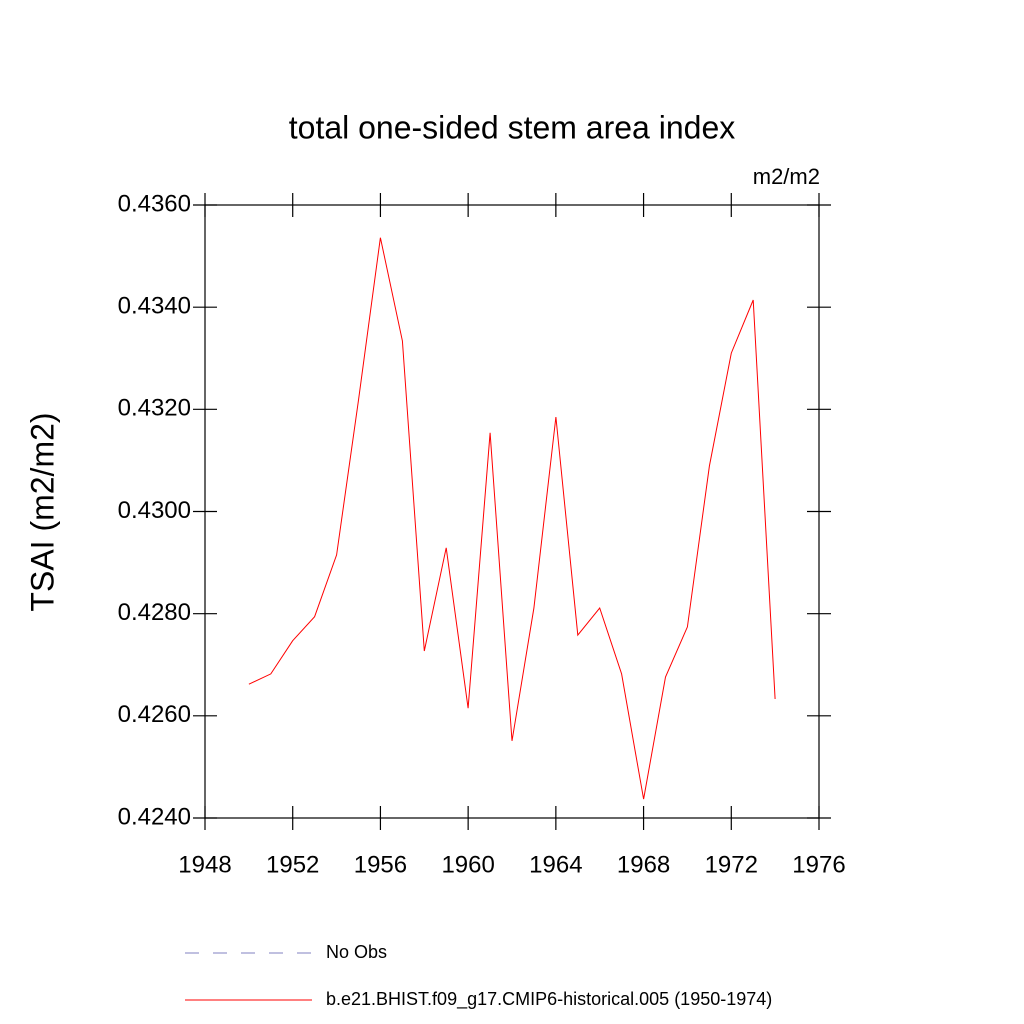 This screenshot has height=1024, width=1024. Describe the element at coordinates (356, 952) in the screenshot. I see `legend-label: No Obs` at that location.